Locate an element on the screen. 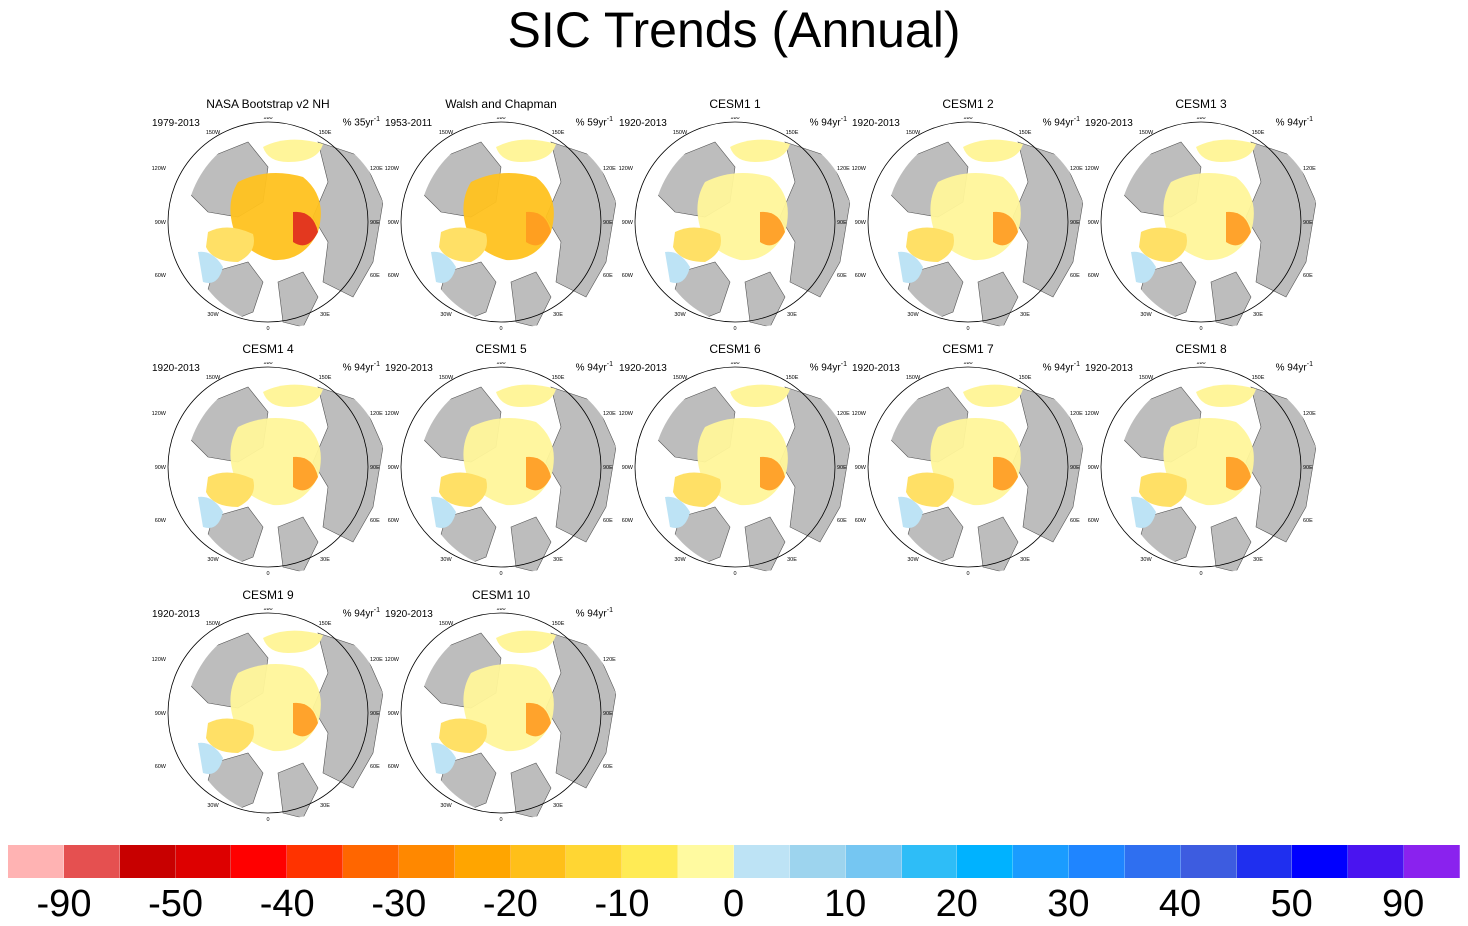  panel-title: CESM1 7 is located at coordinates (968, 349).